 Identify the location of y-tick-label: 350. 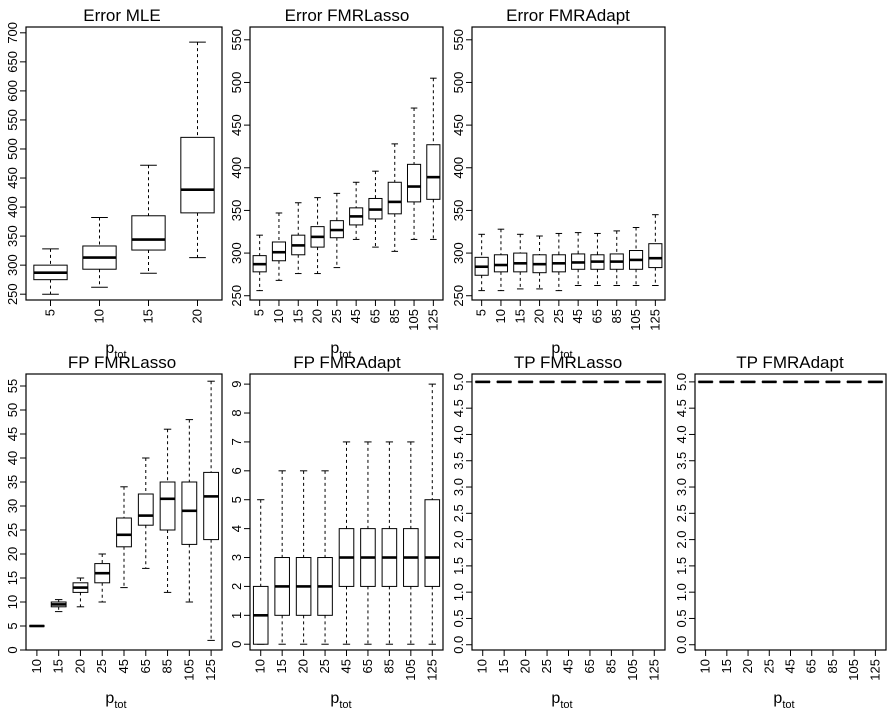
(236, 211).